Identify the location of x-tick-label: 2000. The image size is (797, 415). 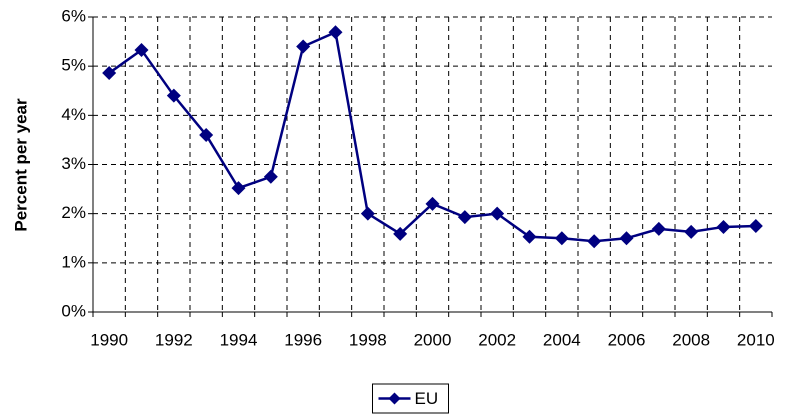
(433, 339).